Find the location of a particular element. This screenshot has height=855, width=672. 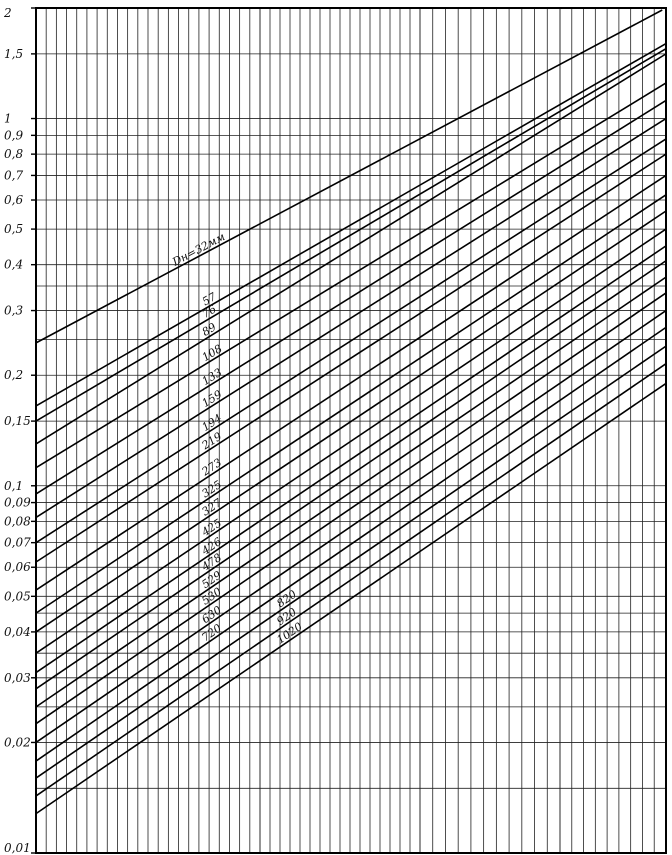

y-tick-label: 0,01 is located at coordinates (17, 848).